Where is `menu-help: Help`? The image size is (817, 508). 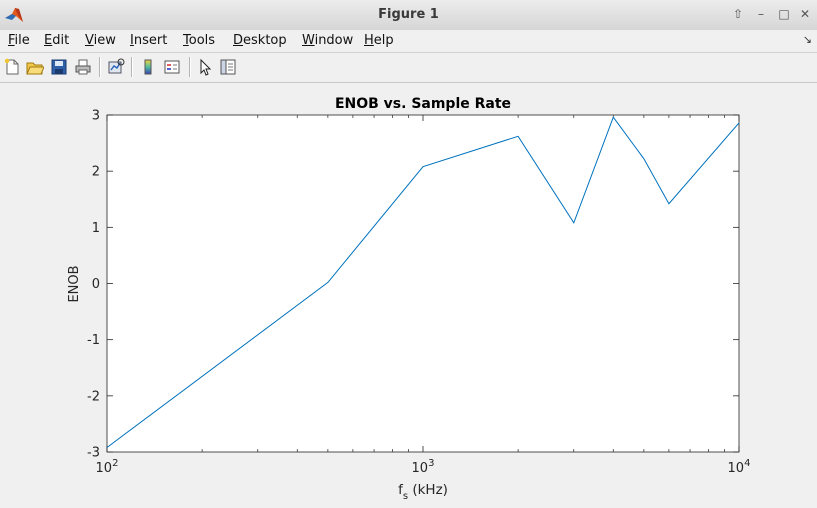
menu-help: Help is located at coordinates (379, 40).